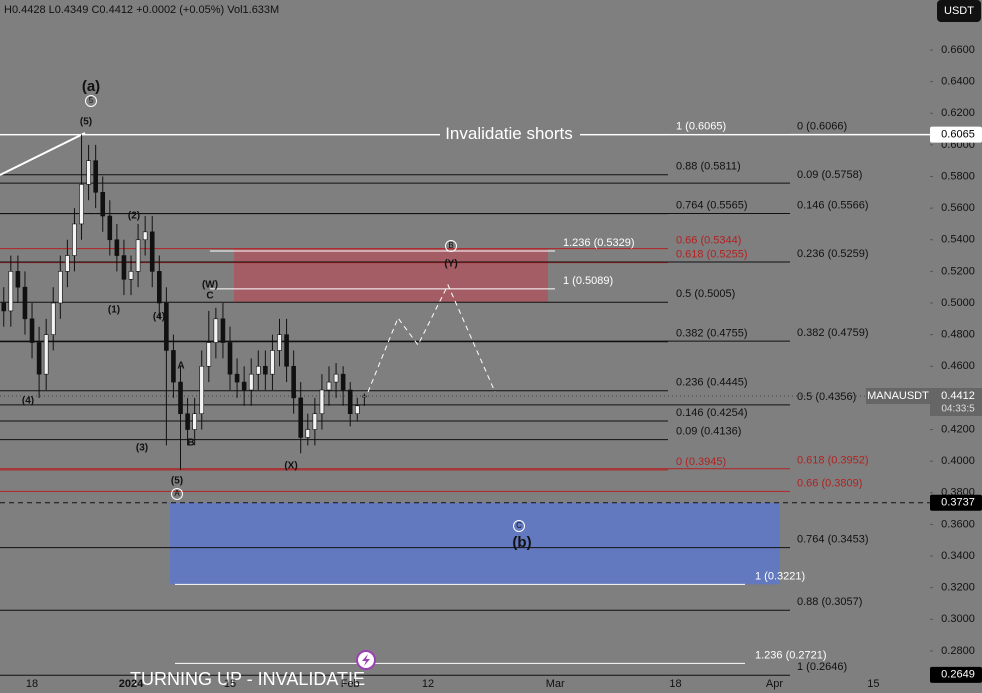 The width and height of the screenshot is (982, 693). Describe the element at coordinates (829, 483) in the screenshot. I see `fib-label: 0.66 (0.3809)` at that location.